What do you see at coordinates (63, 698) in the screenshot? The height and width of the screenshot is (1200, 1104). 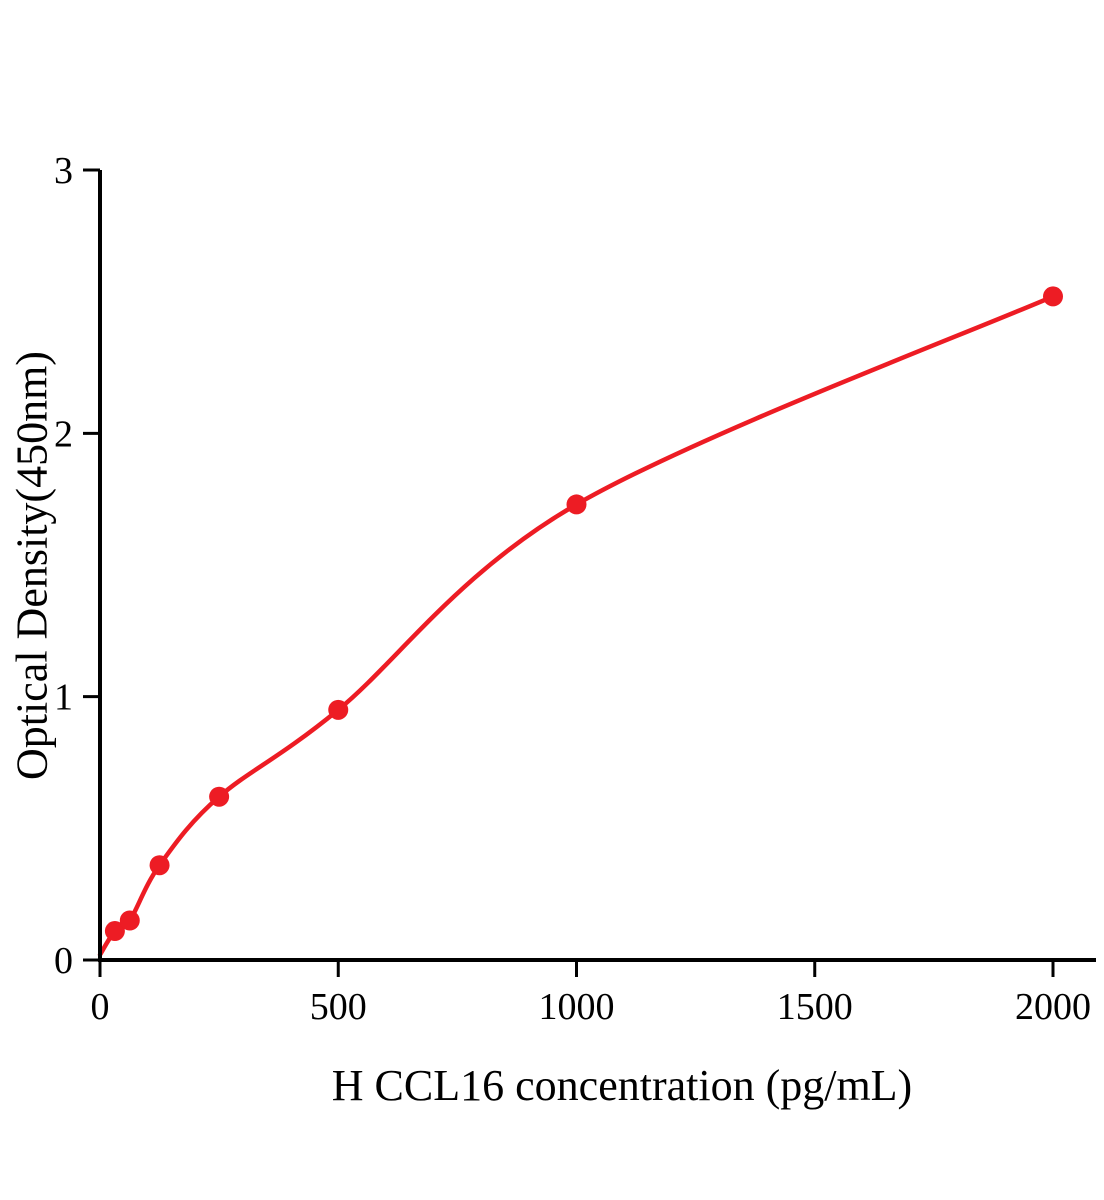 I see `y-tick-label: 1` at bounding box center [63, 698].